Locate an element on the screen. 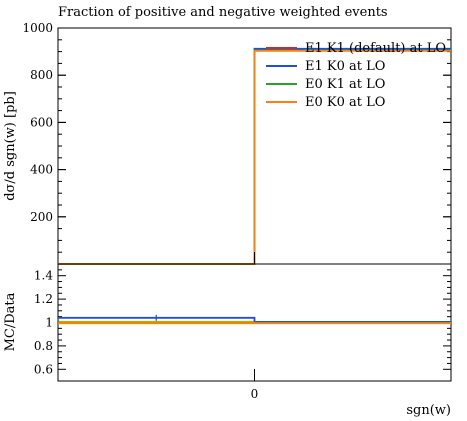  main-y-tick-label: 400 is located at coordinates (41, 170).